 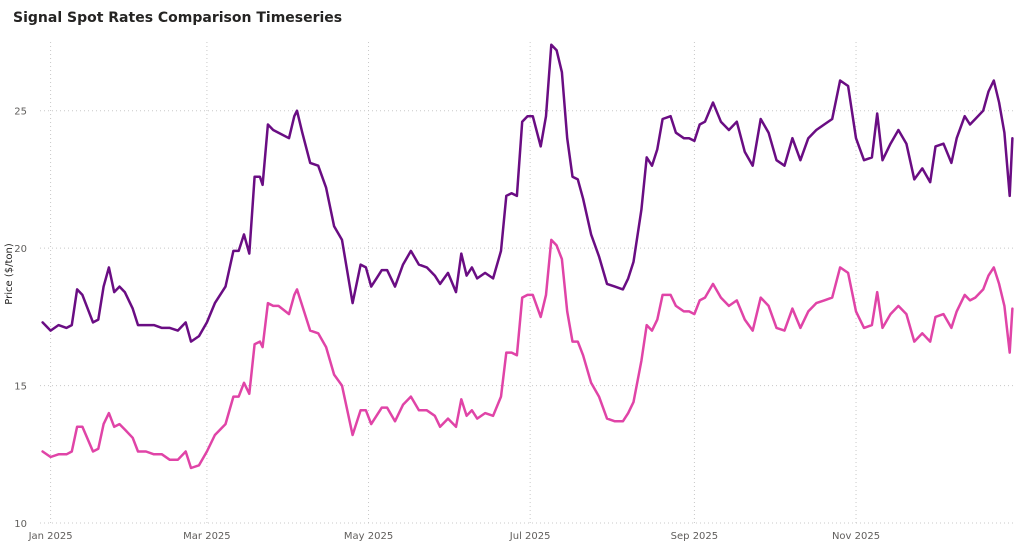 What do you see at coordinates (9, 274) in the screenshot?
I see `y-axis-label: Price ($/ton)` at bounding box center [9, 274].